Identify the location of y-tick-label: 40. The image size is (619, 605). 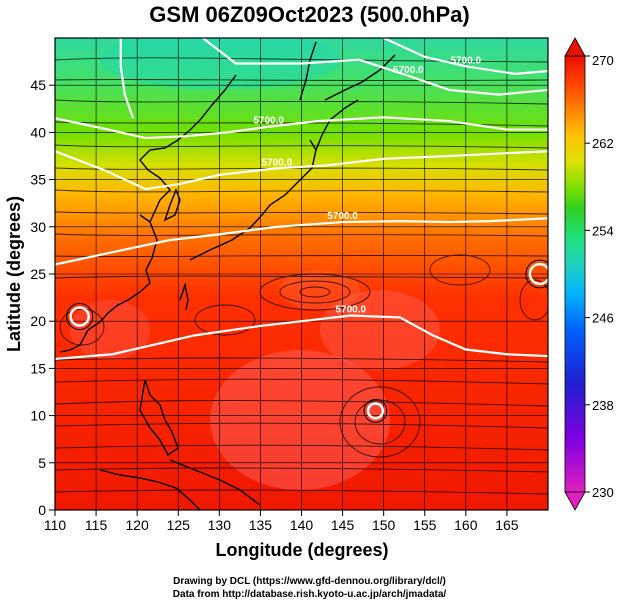
(38, 132).